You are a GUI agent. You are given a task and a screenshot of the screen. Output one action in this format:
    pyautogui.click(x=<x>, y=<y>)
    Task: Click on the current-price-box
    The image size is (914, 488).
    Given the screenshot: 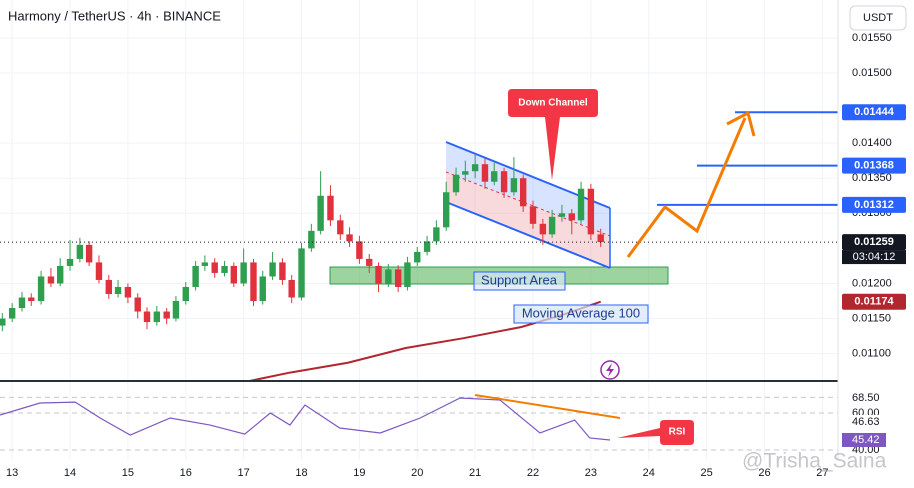 What is the action you would take?
    pyautogui.click(x=874, y=242)
    